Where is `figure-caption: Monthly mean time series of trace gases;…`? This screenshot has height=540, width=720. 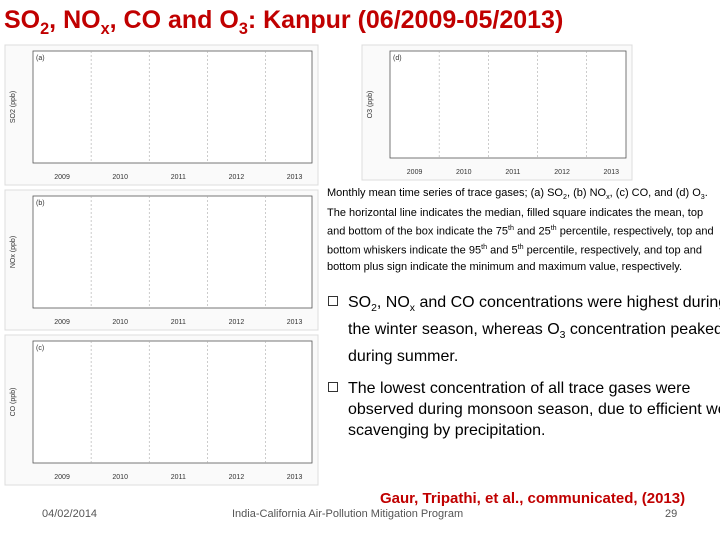 figure-caption: Monthly mean time series of trace gases;… is located at coordinates (522, 230).